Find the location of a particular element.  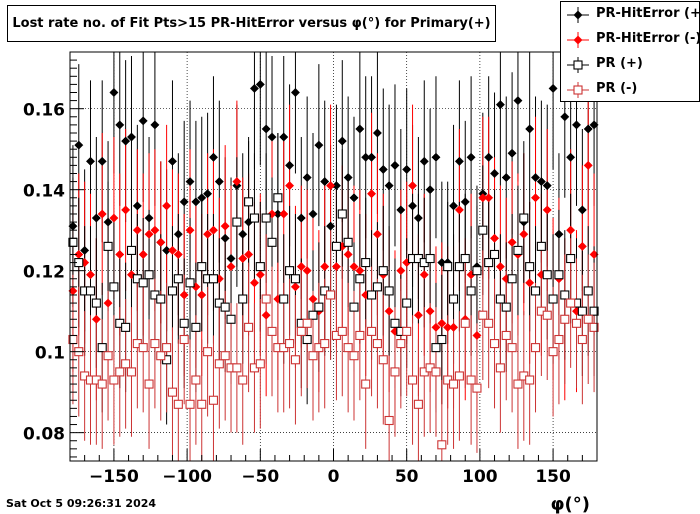

x-tick-label: −100 is located at coordinates (187, 477).